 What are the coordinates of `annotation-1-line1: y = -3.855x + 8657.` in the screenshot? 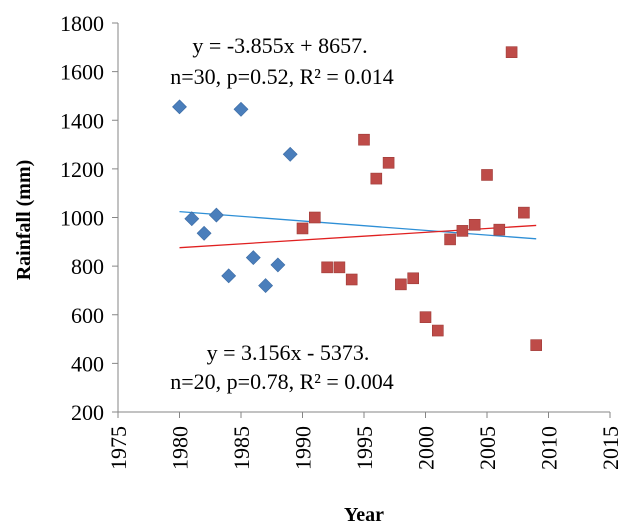 It's located at (279, 45).